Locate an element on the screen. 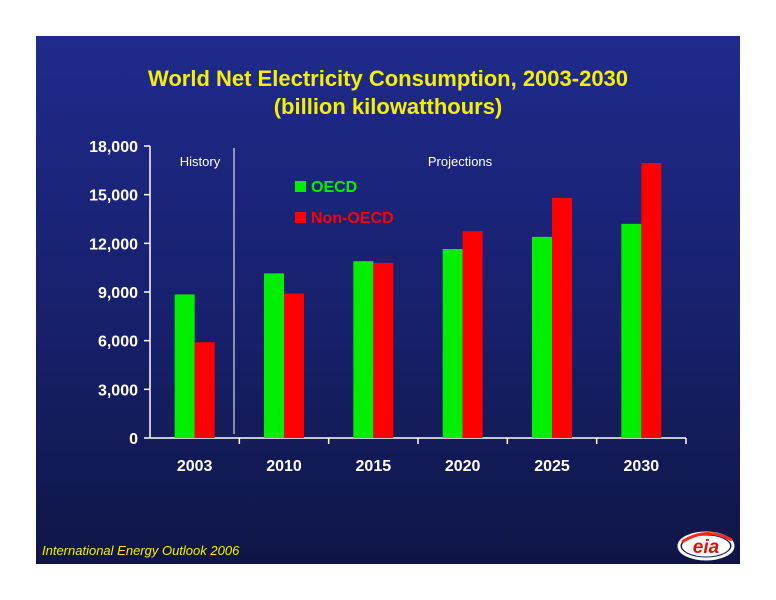 The width and height of the screenshot is (776, 600). x-tick-label: 2025 is located at coordinates (552, 466).